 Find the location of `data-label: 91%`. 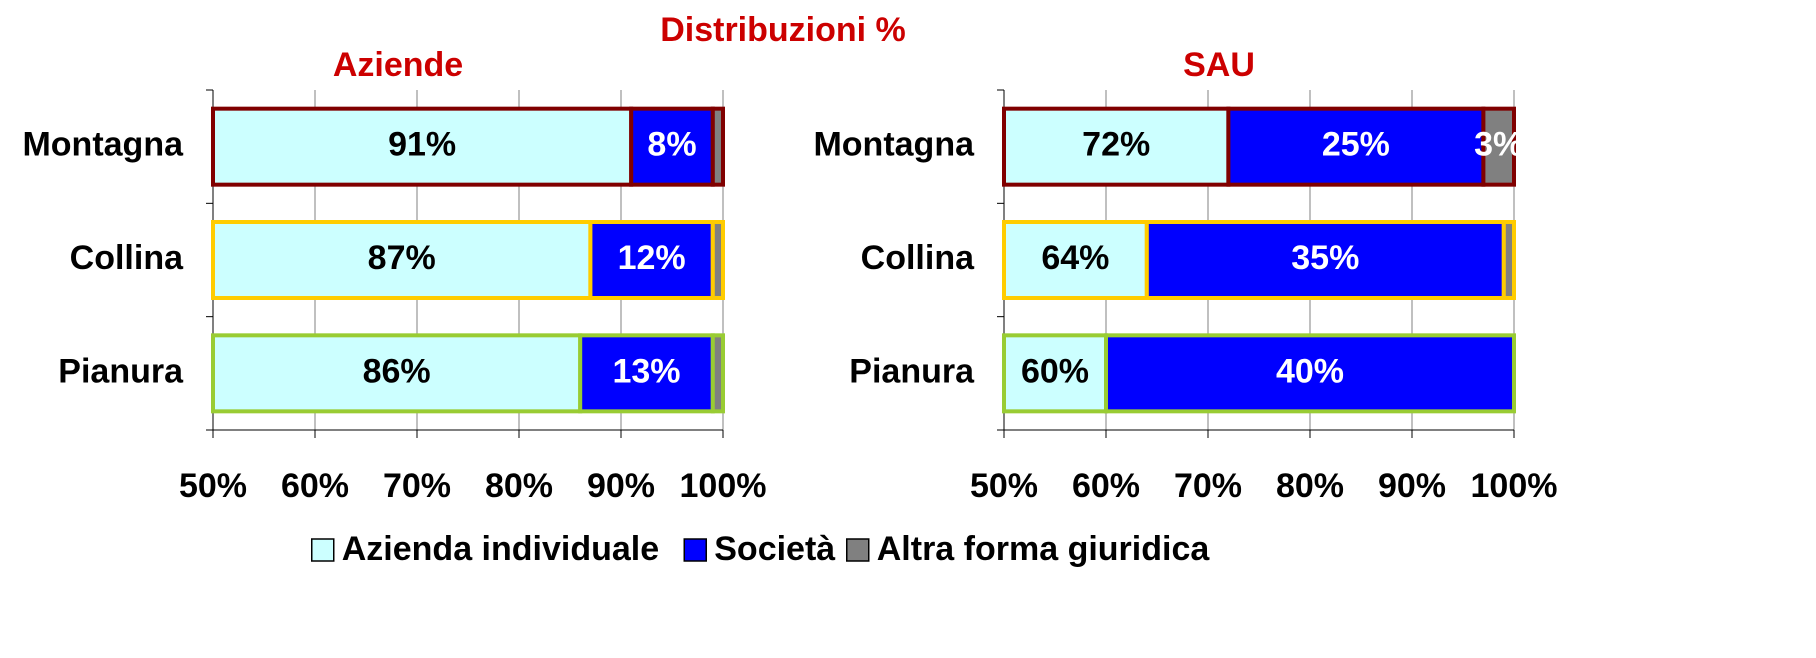

data-label: 91% is located at coordinates (422, 145).